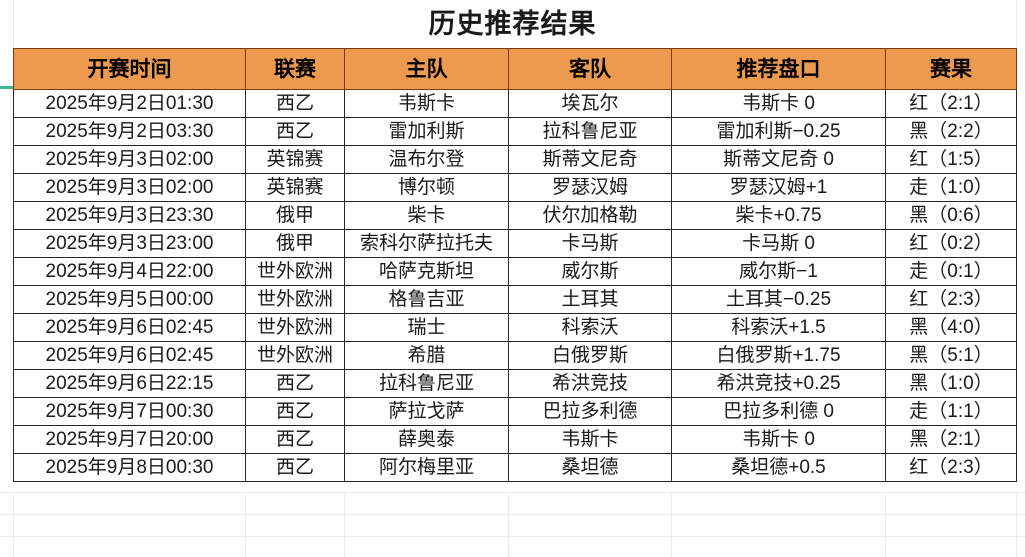 The height and width of the screenshot is (557, 1025). What do you see at coordinates (129, 439) in the screenshot?
I see `cell-time: 2025年9月7日20:00` at bounding box center [129, 439].